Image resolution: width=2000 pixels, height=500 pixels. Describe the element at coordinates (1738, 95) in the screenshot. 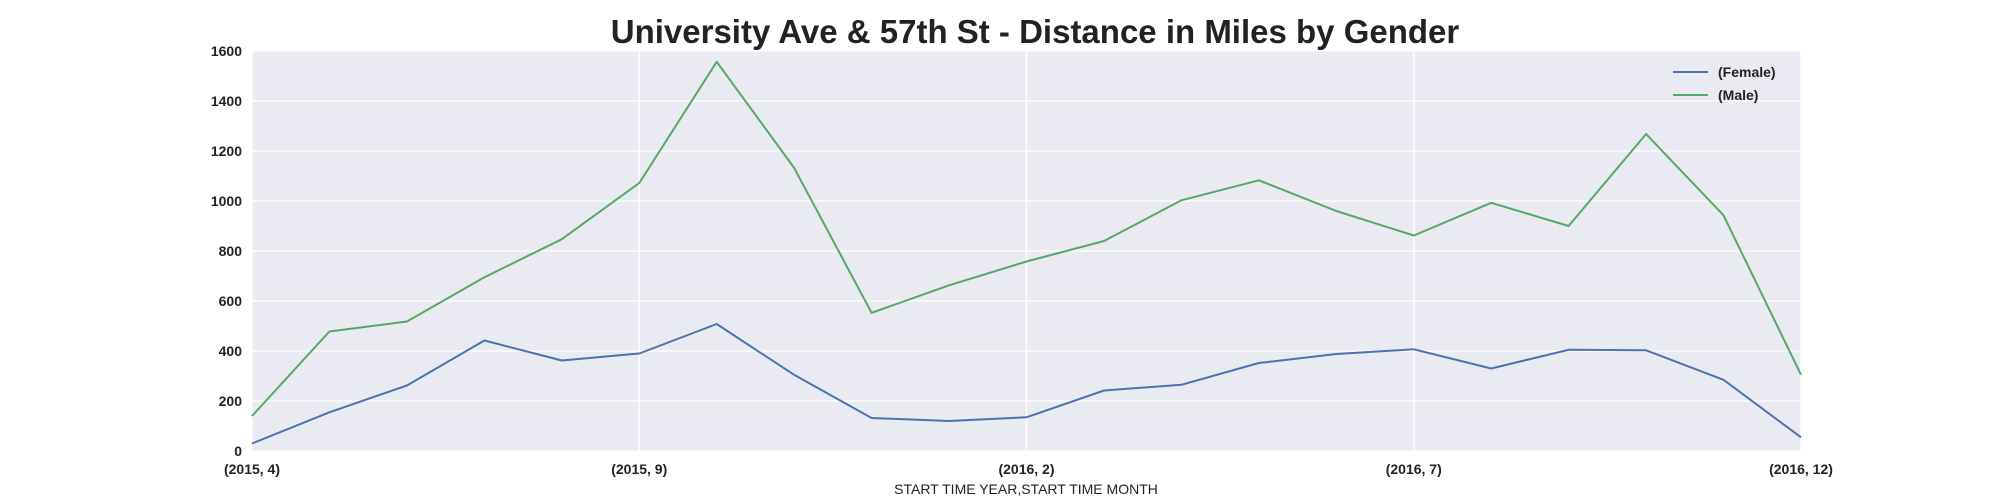

I see `legend-label-male: (Male)` at that location.